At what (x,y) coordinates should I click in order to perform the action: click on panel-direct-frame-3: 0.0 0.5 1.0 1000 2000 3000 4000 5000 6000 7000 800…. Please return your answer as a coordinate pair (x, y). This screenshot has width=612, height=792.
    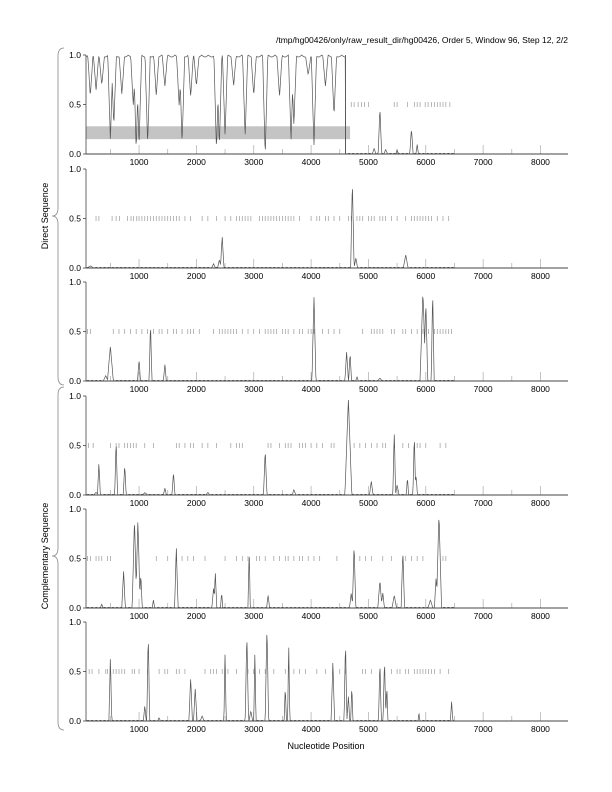
    Looking at the image, I should click on (318, 335).